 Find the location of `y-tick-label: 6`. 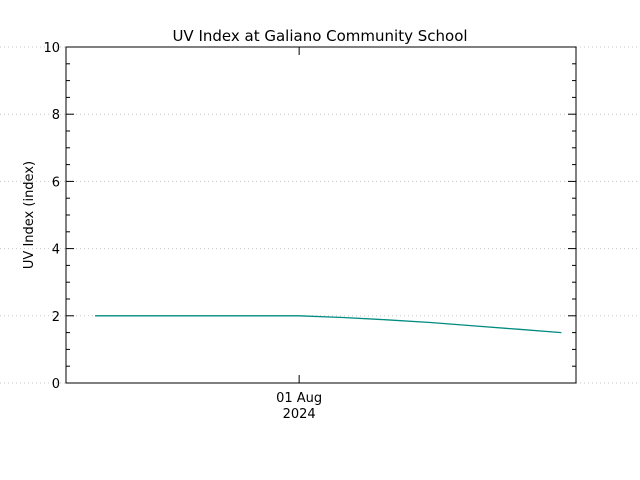

y-tick-label: 6 is located at coordinates (56, 182).